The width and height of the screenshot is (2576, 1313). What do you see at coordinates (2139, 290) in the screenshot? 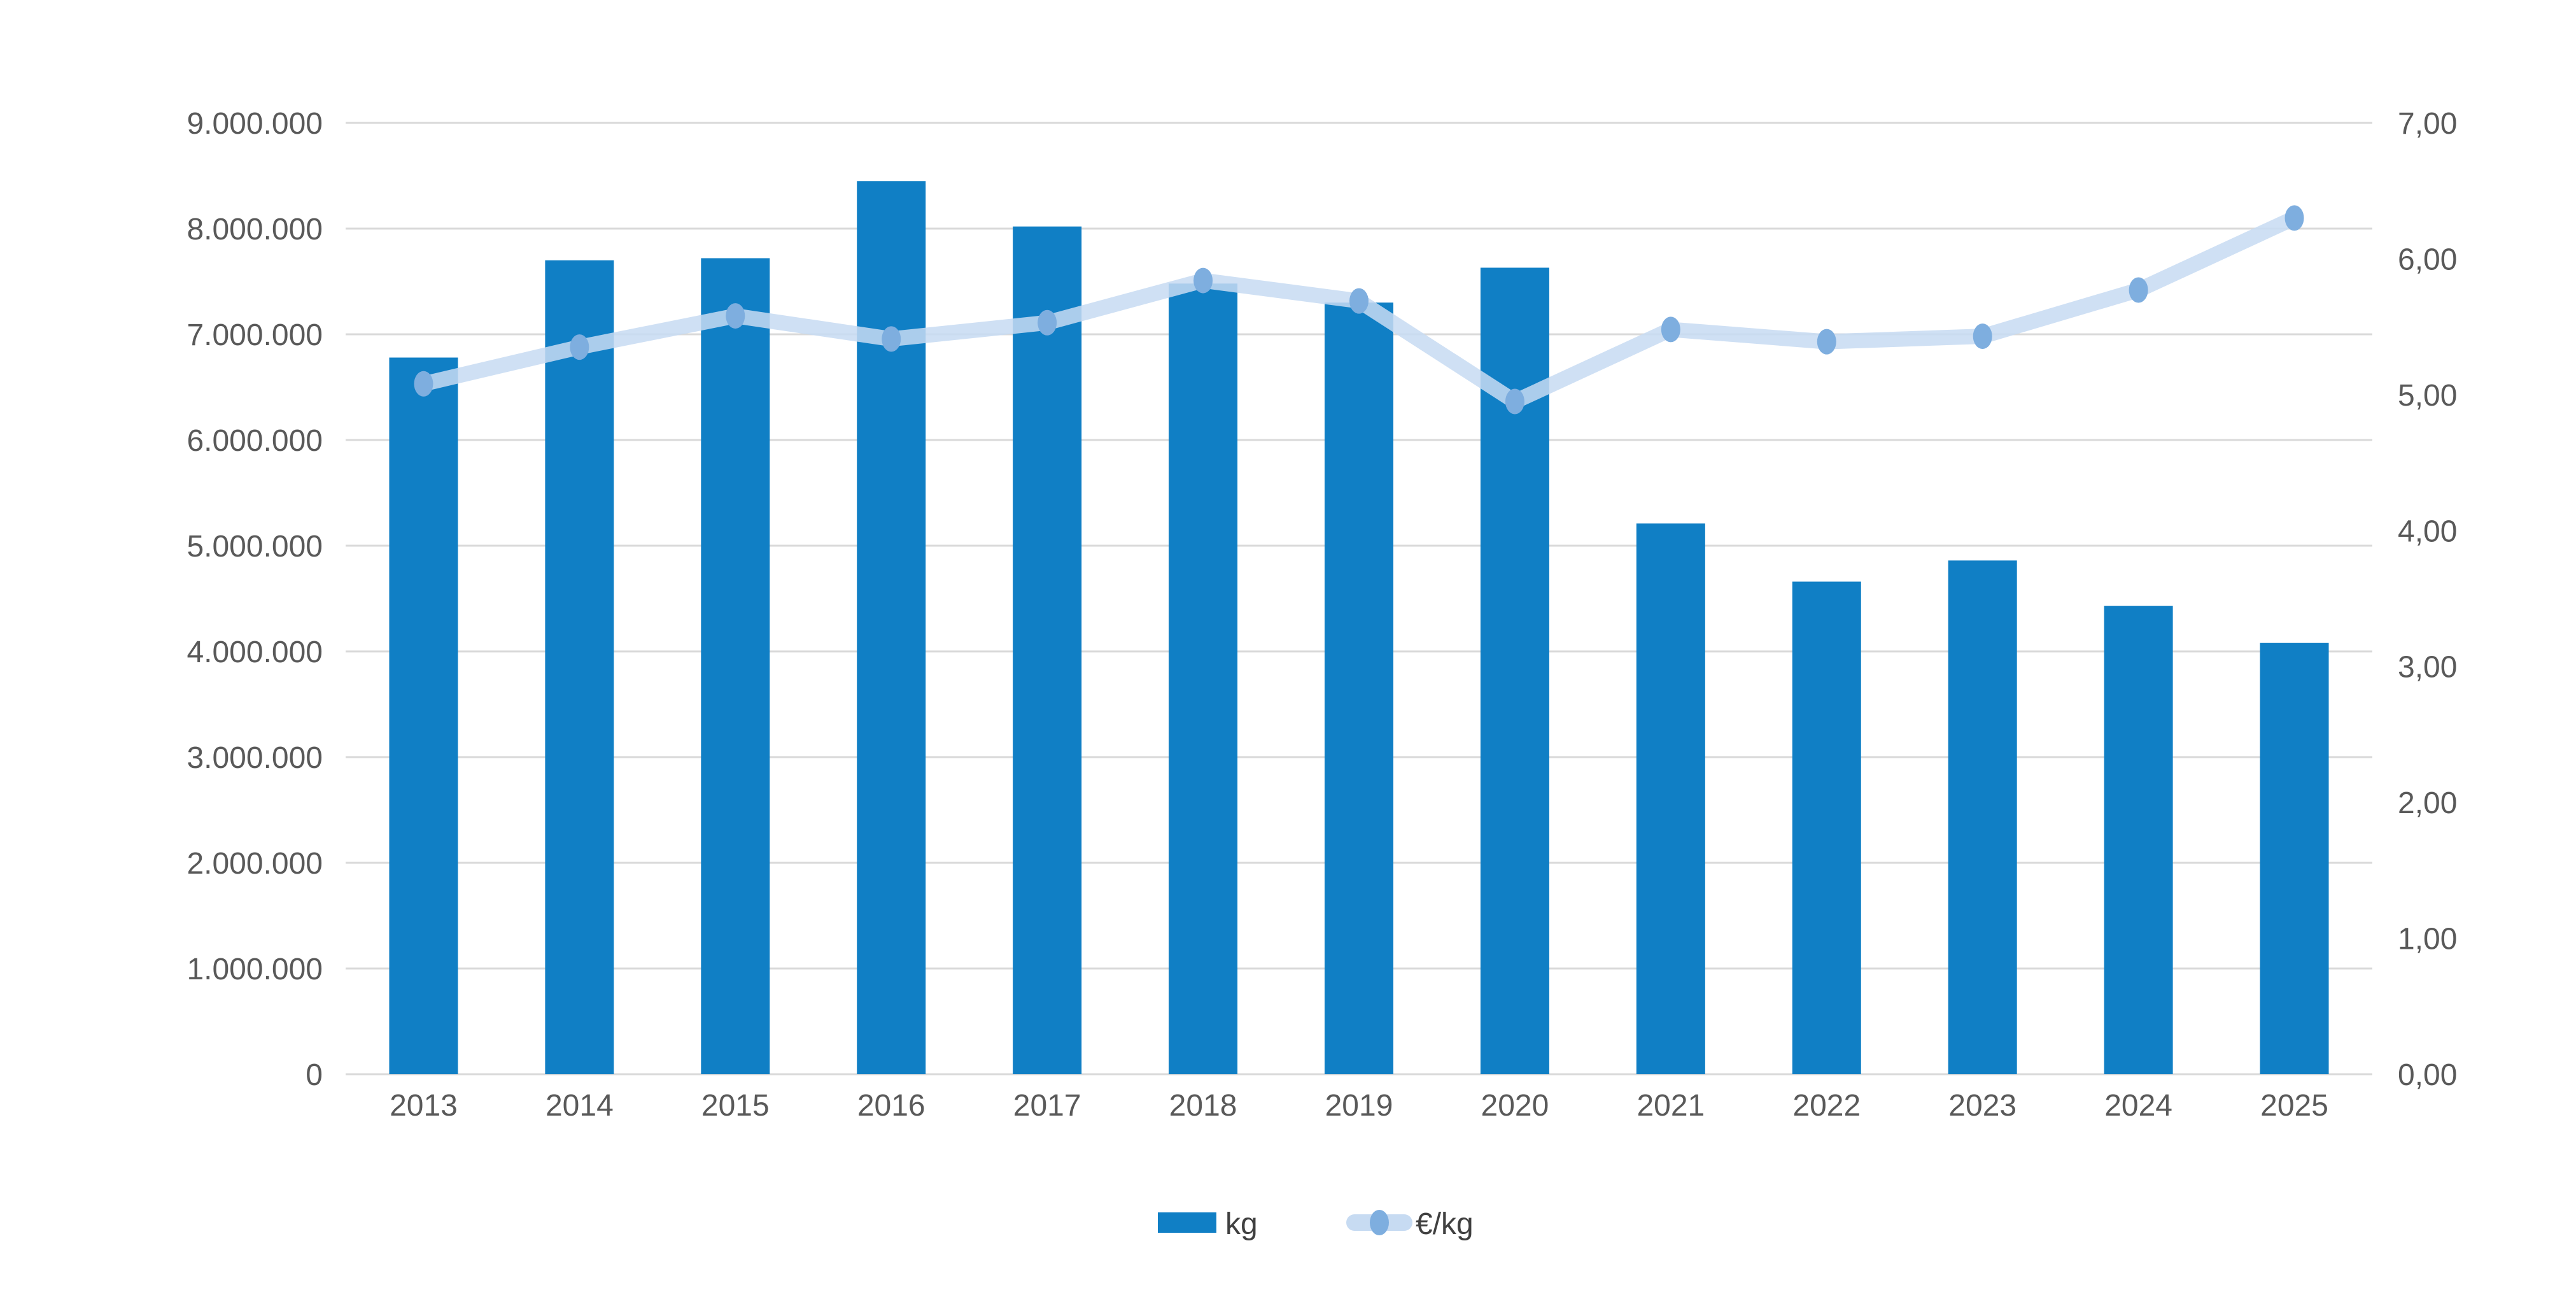
I see `line-marker-2024` at bounding box center [2139, 290].